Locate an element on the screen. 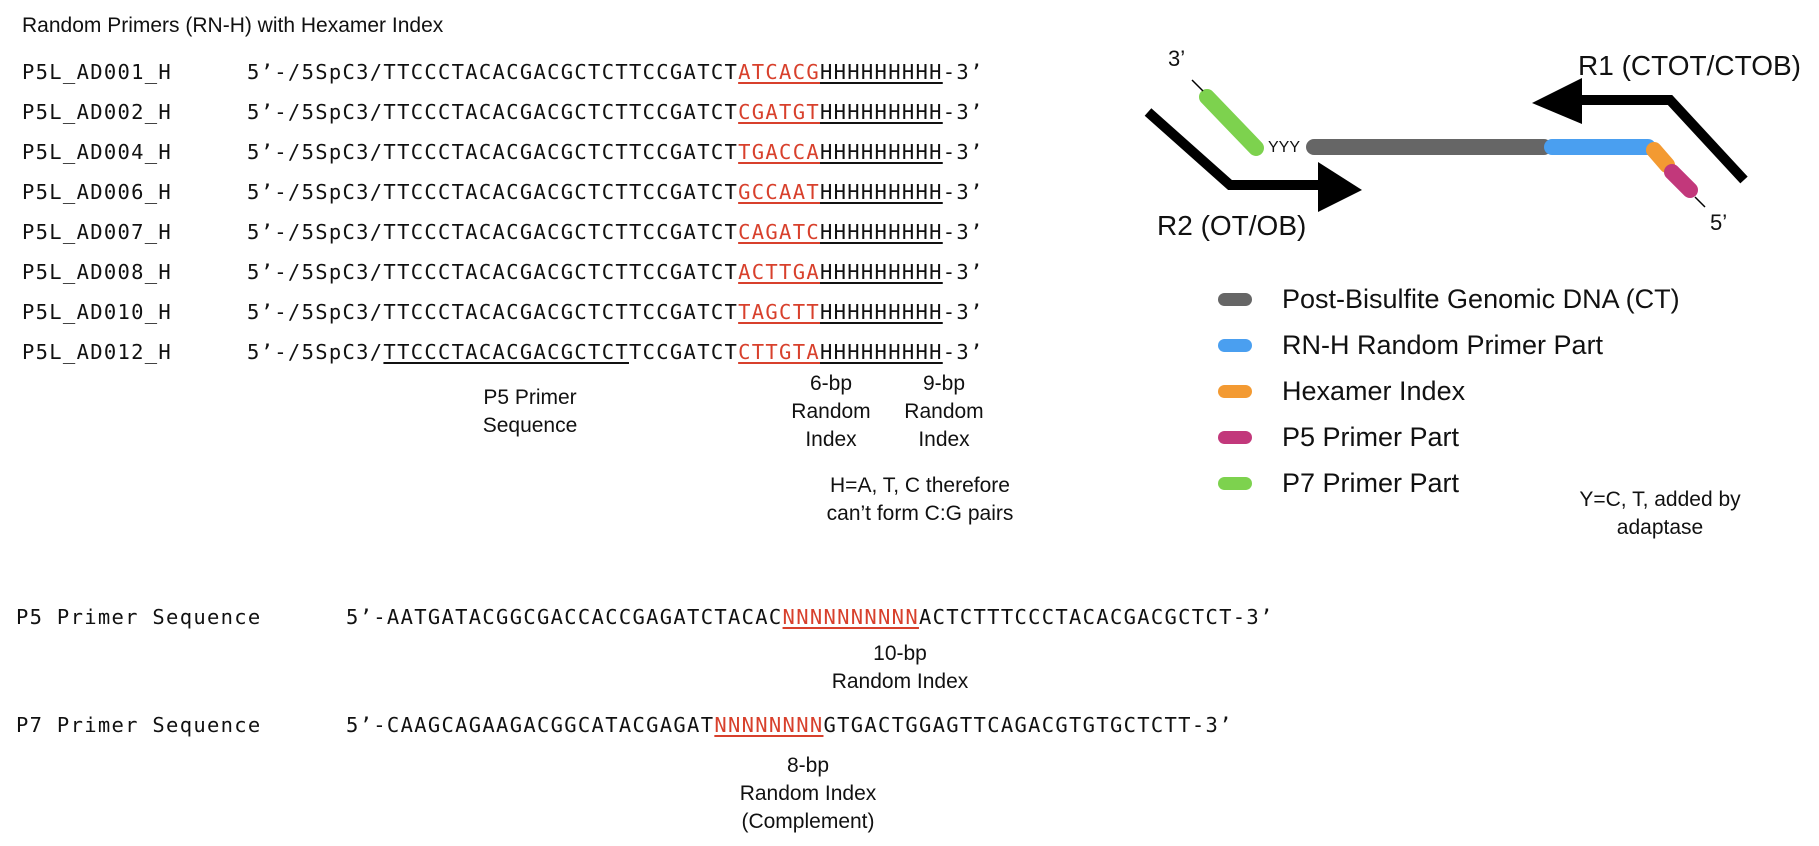 The image size is (1819, 846). p5-random-index: NNNNNNNNNN is located at coordinates (850, 617).